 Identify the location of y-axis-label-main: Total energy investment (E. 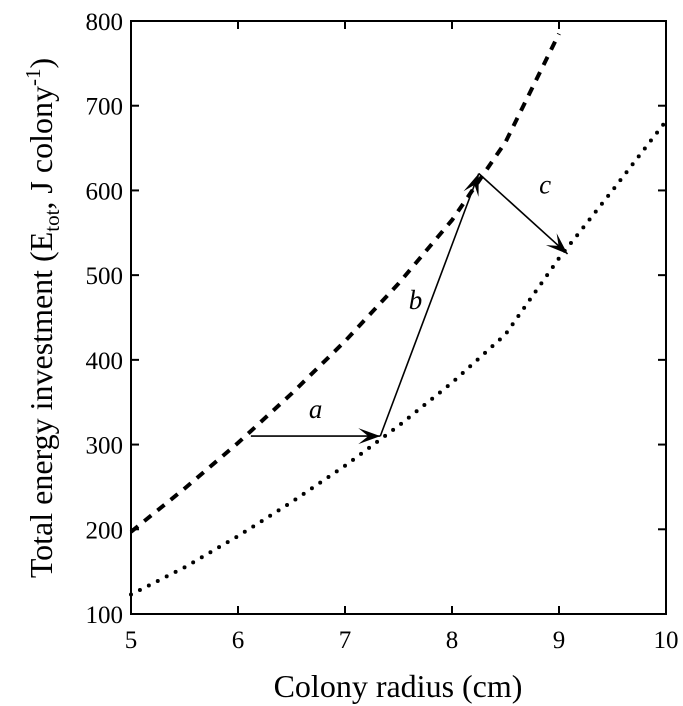
(41, 405).